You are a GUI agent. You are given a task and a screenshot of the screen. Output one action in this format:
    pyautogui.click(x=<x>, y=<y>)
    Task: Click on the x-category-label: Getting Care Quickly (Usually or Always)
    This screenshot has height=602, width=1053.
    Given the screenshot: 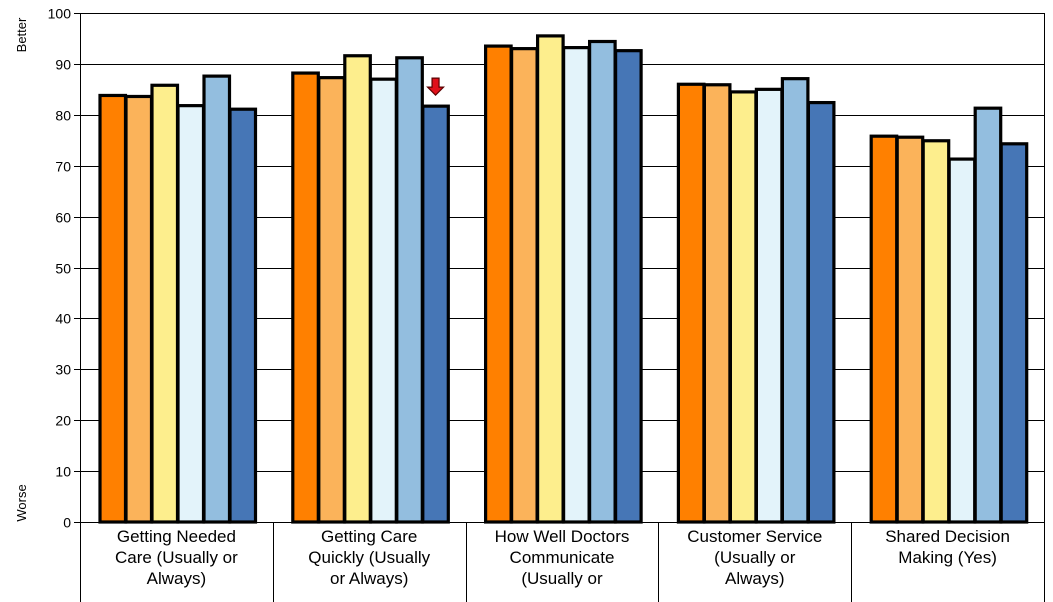 What is the action you would take?
    pyautogui.click(x=369, y=557)
    